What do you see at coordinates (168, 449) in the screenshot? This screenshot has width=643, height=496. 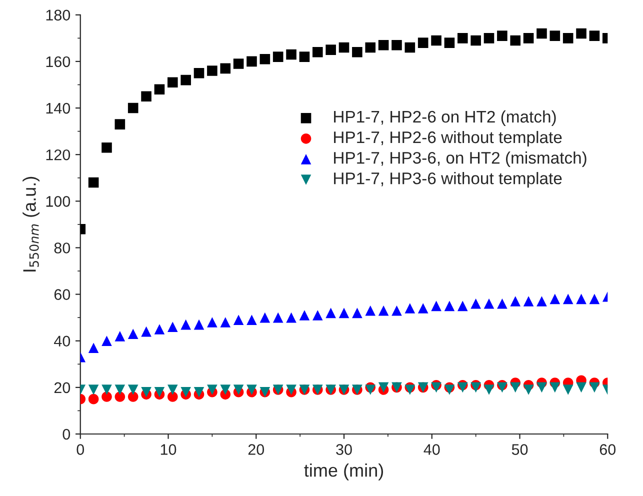 I see `x-tick-label: 10` at bounding box center [168, 449].